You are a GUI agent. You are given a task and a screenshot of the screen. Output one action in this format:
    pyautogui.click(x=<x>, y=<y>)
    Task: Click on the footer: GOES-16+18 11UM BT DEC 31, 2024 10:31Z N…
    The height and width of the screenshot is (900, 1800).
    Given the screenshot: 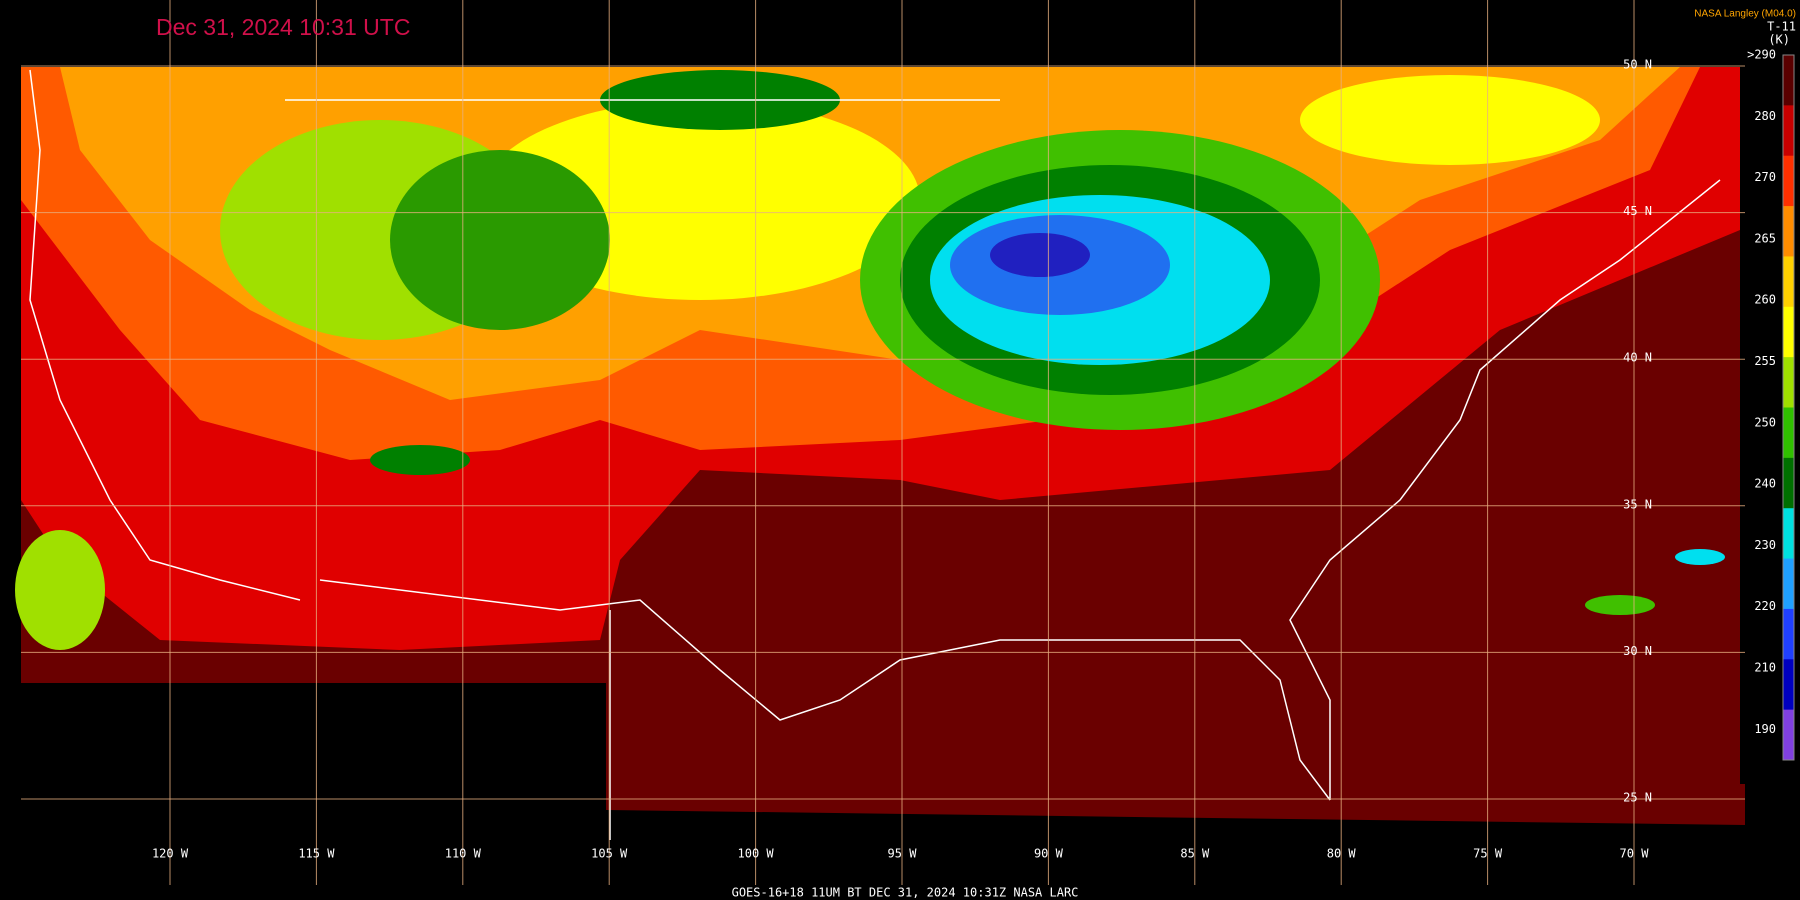 What is the action you would take?
    pyautogui.click(x=905, y=893)
    